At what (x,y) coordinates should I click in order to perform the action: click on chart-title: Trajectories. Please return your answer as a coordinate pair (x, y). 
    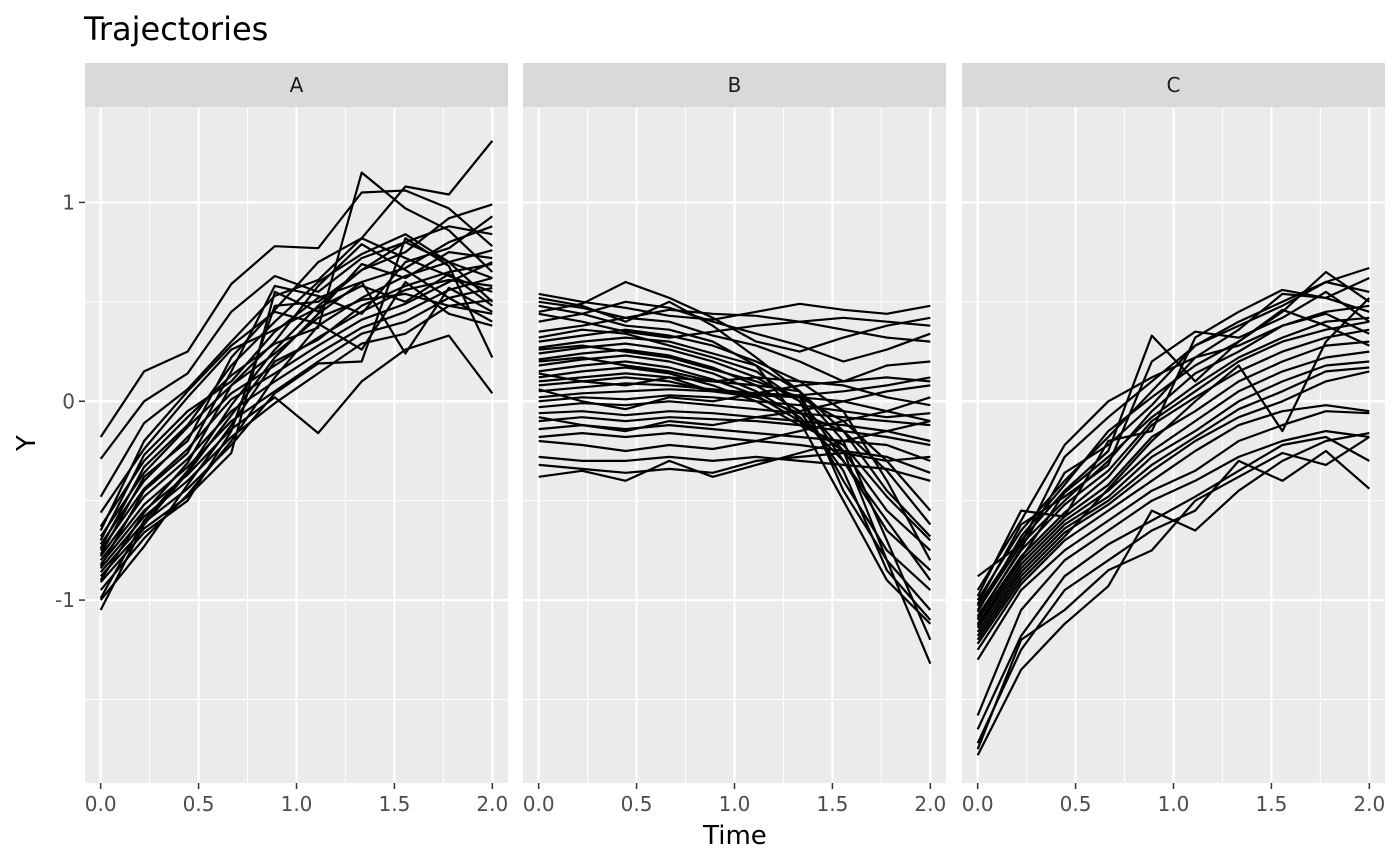
    Looking at the image, I should click on (175, 29).